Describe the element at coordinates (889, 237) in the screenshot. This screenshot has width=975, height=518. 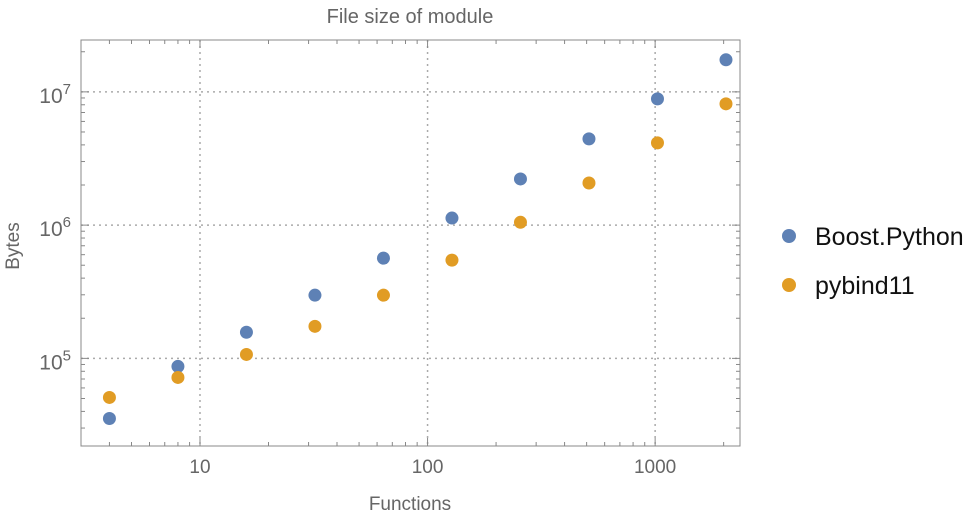
I see `legend-label: Boost.Python` at that location.